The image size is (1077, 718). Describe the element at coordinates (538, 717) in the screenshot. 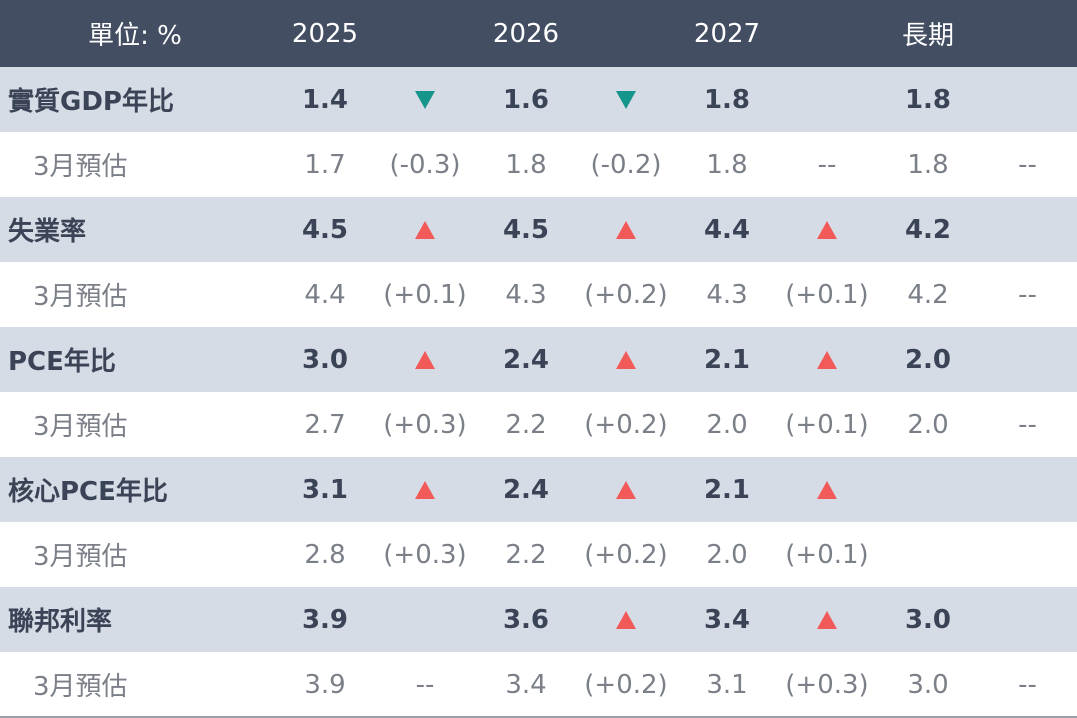

I see `bottom-divider` at that location.